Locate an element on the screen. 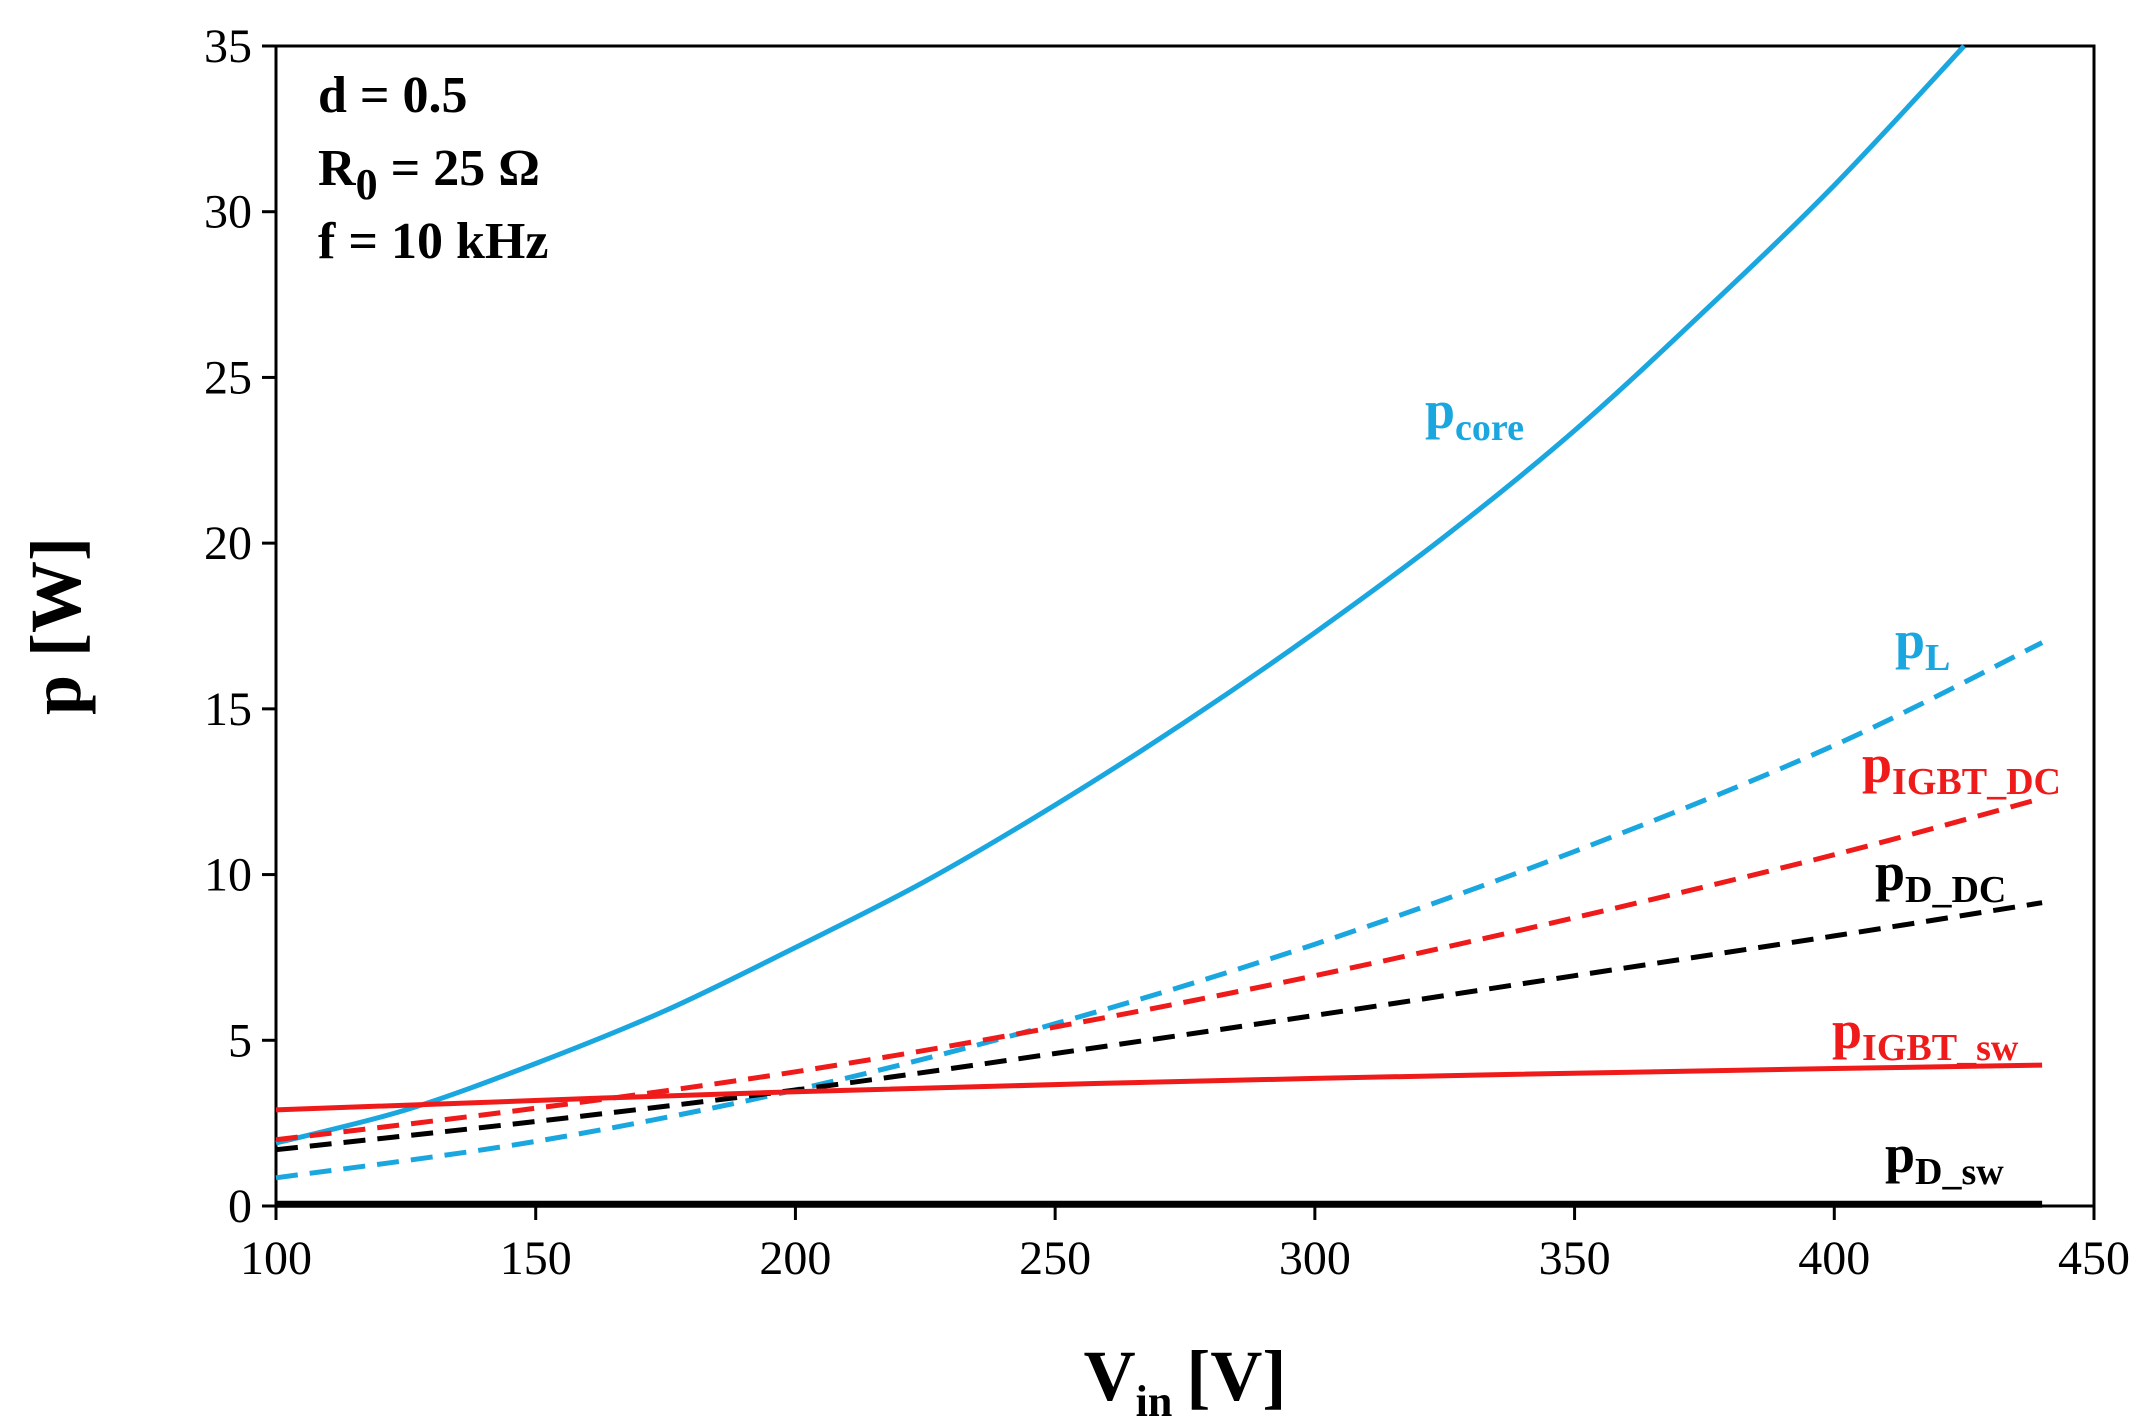  y-tick-label: 20 is located at coordinates (228, 543).